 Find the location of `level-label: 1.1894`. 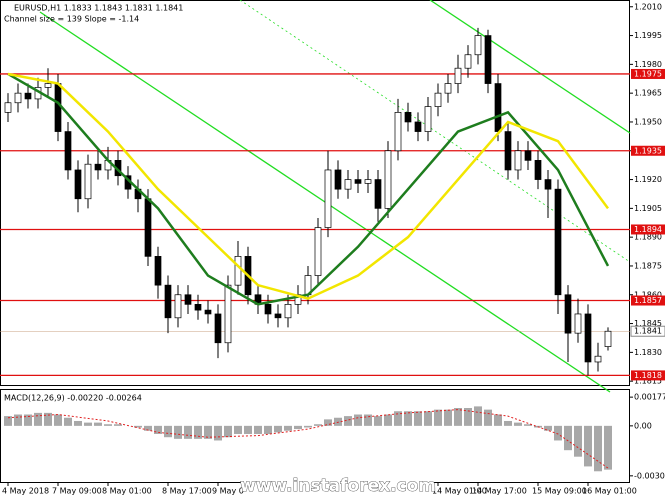

level-label: 1.1894 is located at coordinates (648, 229).